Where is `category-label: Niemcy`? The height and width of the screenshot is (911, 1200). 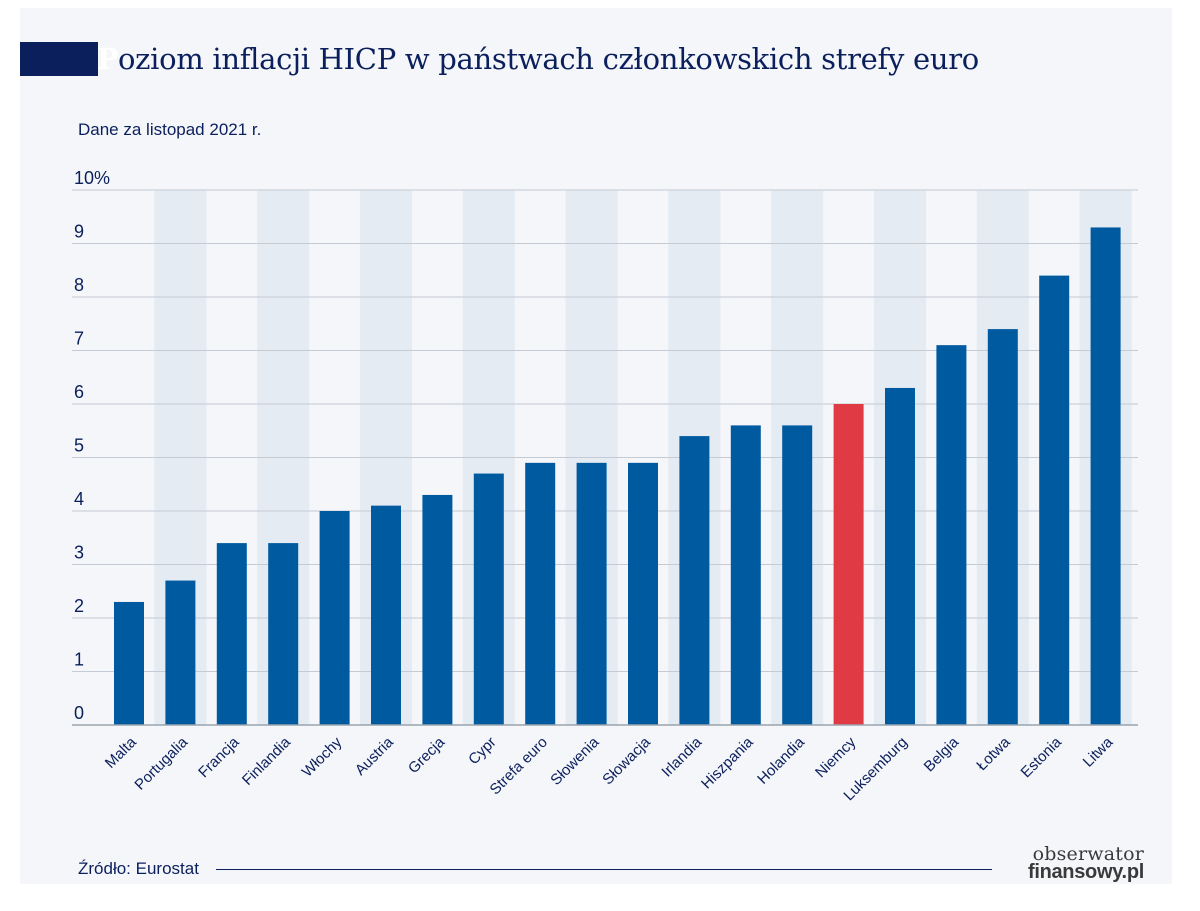
category-label: Niemcy is located at coordinates (836, 757).